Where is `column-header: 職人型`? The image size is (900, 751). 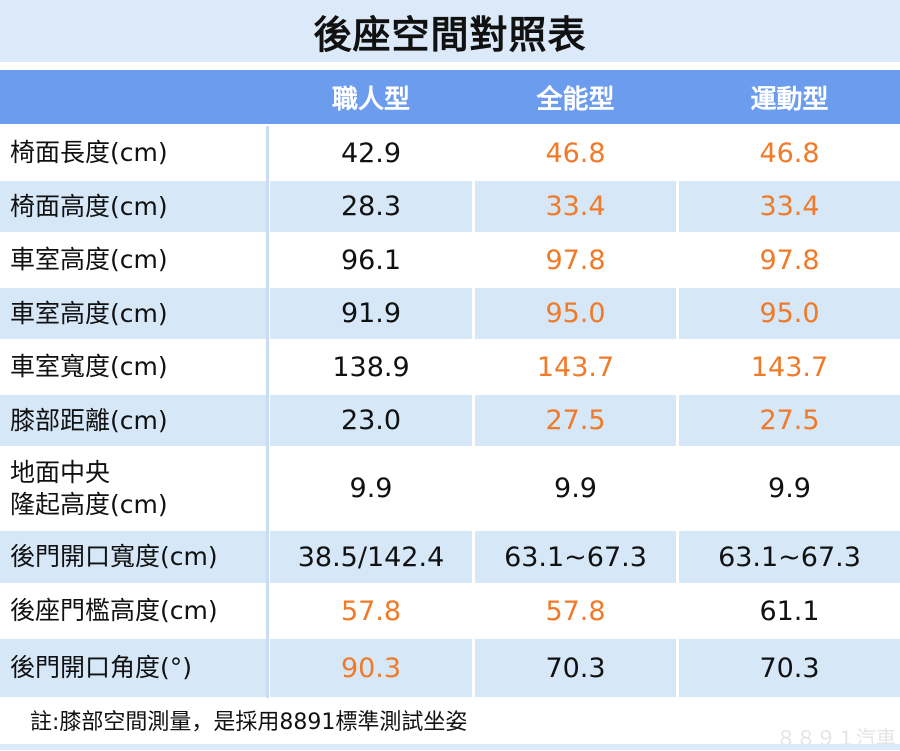
column-header: 職人型 is located at coordinates (370, 99).